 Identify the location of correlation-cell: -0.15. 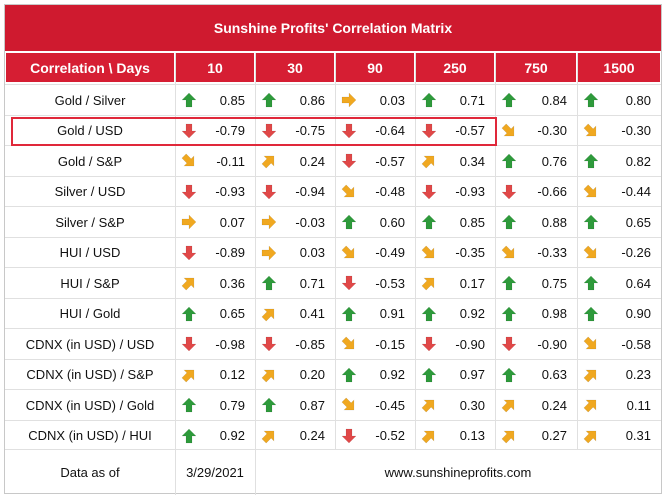
(375, 344).